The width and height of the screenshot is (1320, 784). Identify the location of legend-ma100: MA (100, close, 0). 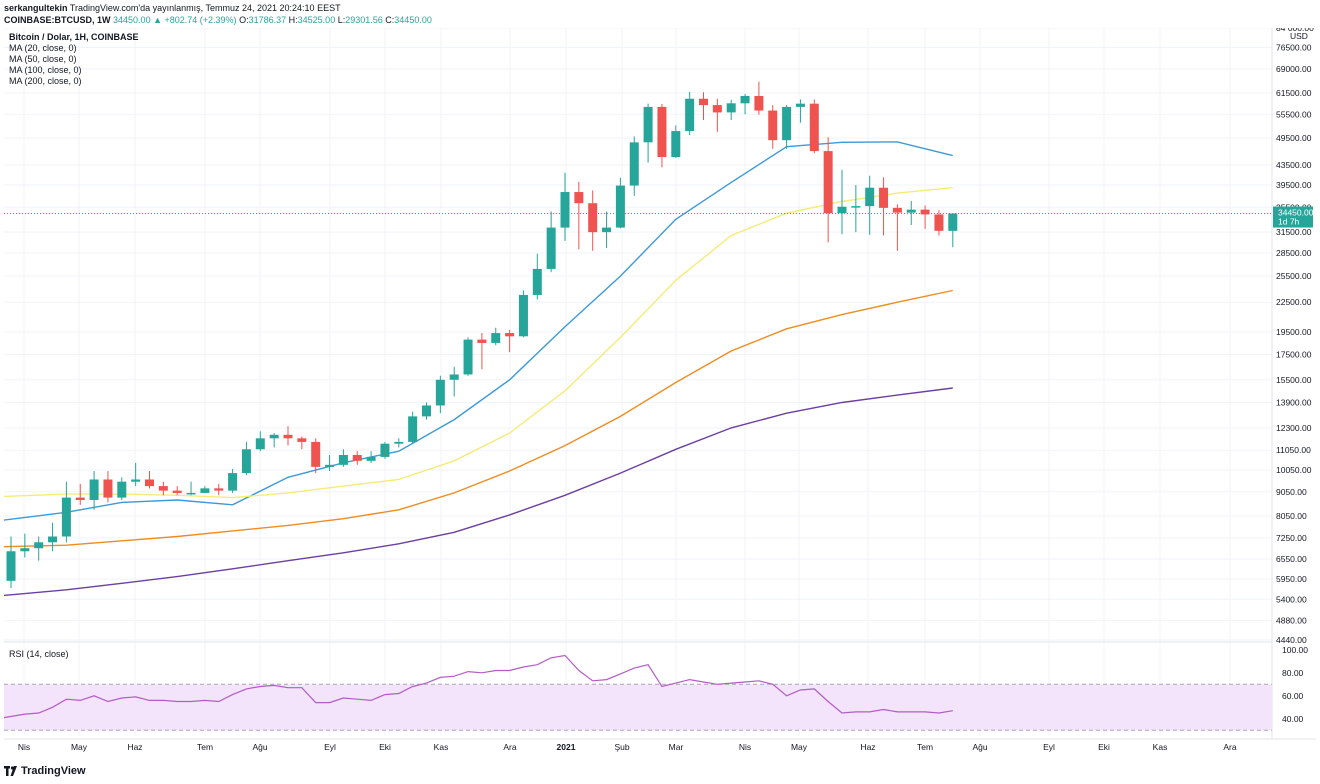
(45, 70).